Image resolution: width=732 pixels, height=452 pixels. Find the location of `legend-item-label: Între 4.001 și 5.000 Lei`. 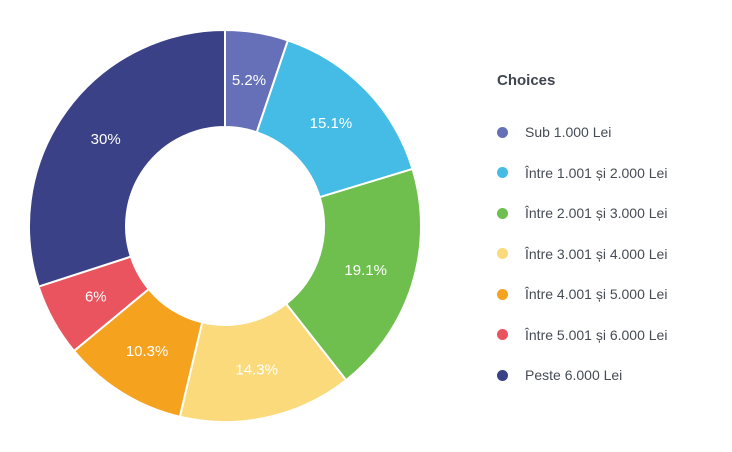

legend-item-label: Între 4.001 și 5.000 Lei is located at coordinates (596, 294).